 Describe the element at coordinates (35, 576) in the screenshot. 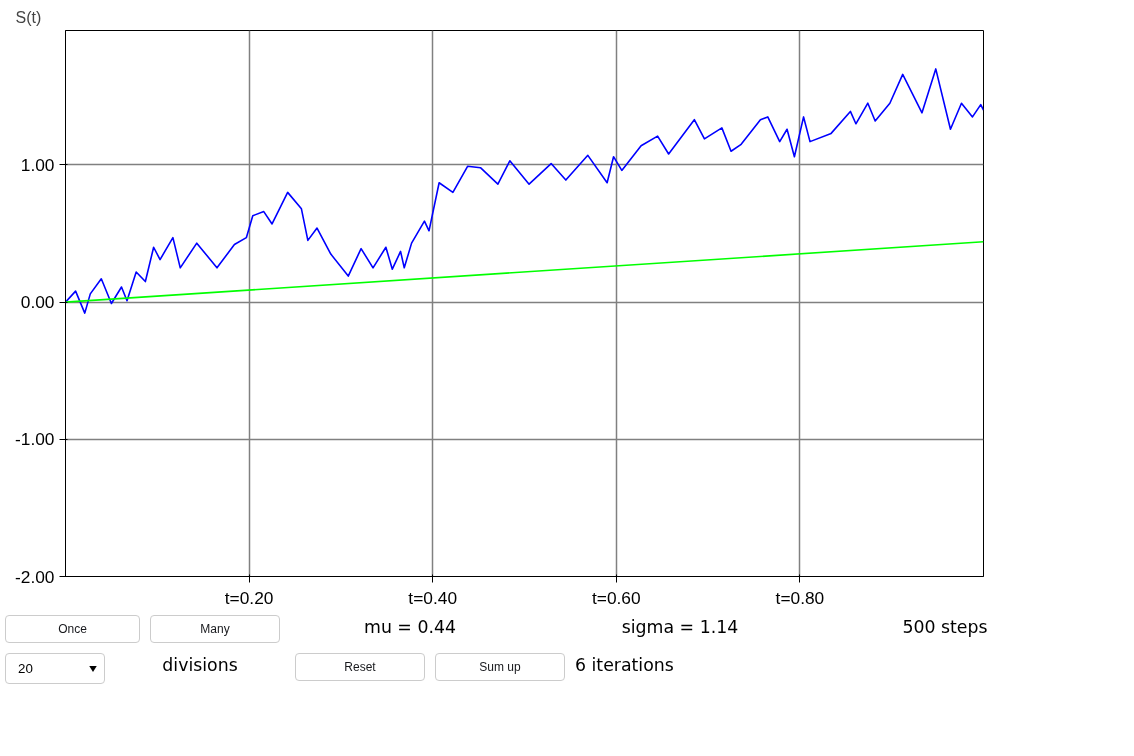

I see `y-tick-label: -2.00` at that location.